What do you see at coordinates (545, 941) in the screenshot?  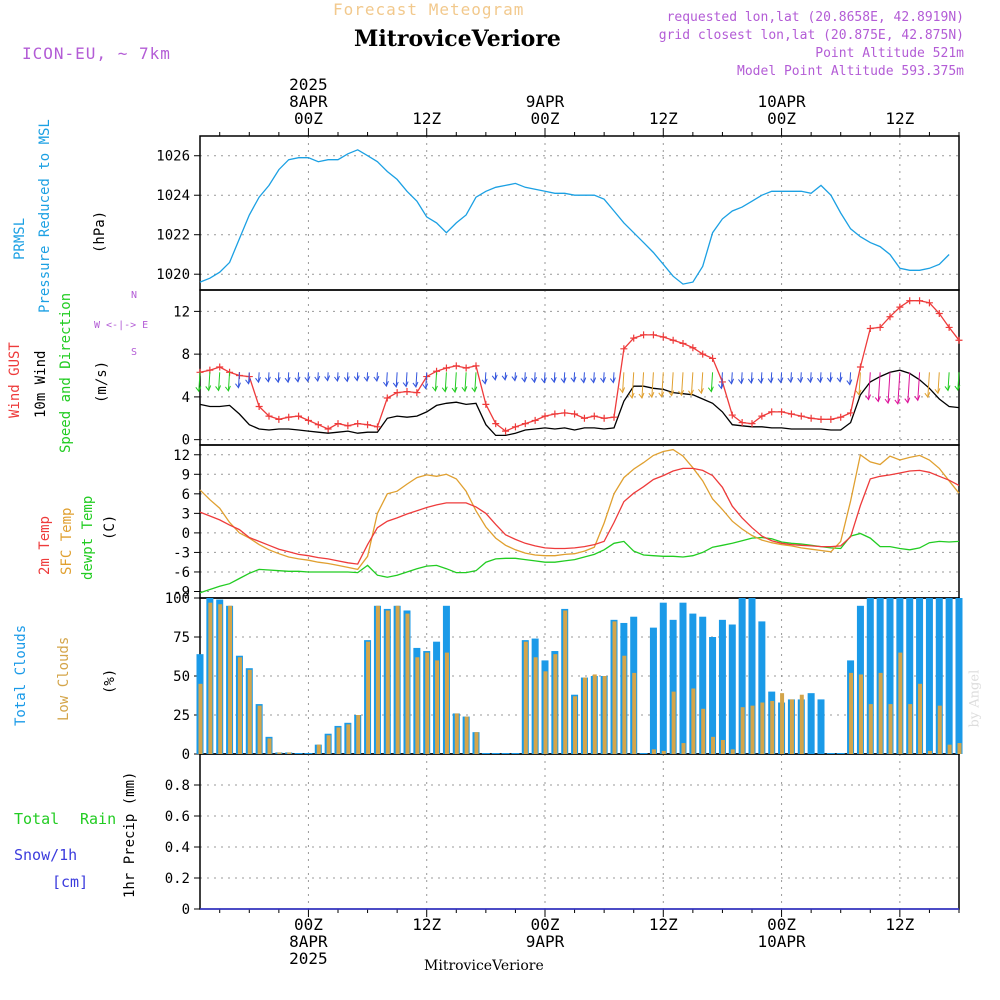 I see `time-label-bottom: 9APR` at bounding box center [545, 941].